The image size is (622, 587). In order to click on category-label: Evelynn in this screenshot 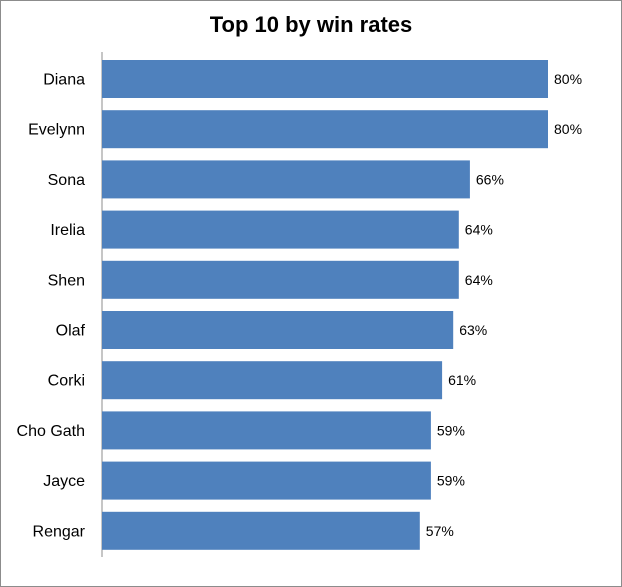, I will do `click(56, 130)`.